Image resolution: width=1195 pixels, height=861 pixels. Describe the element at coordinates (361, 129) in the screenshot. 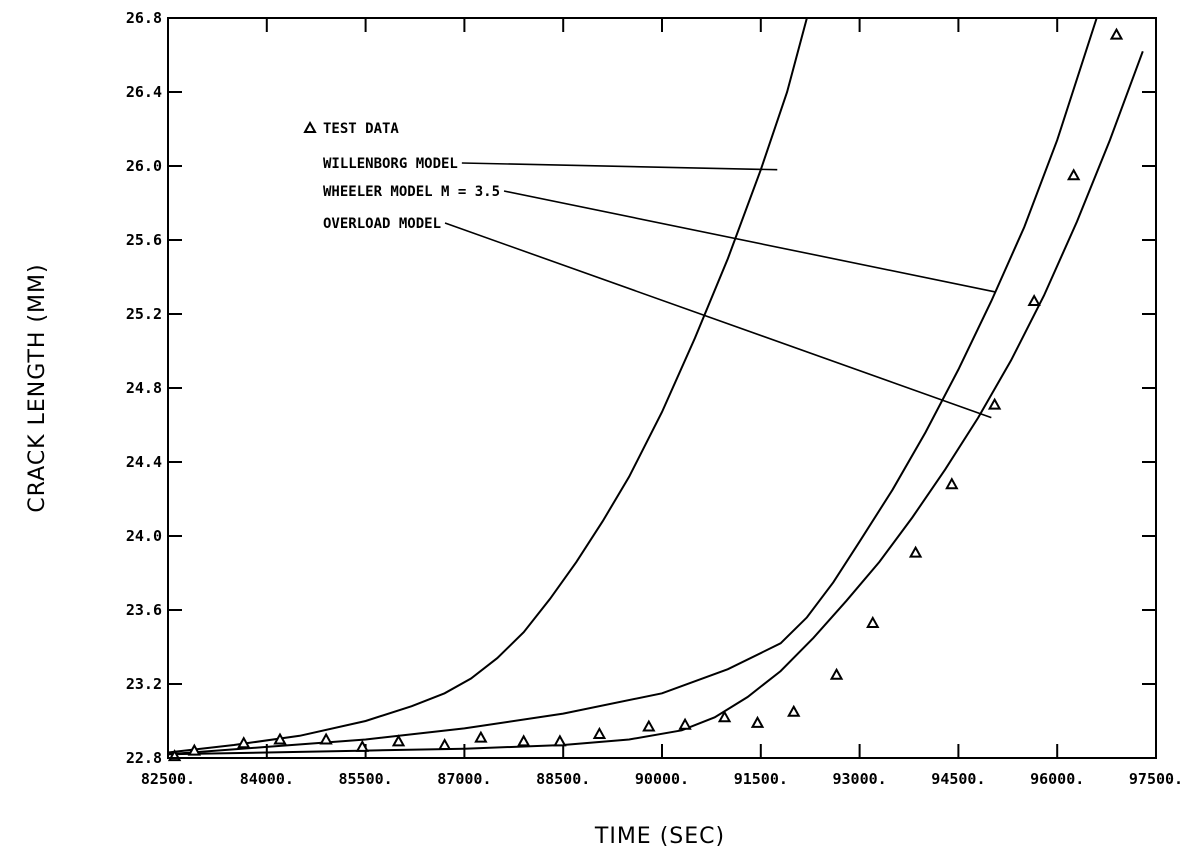

I see `legend-test-data-label: TEST DATA` at that location.